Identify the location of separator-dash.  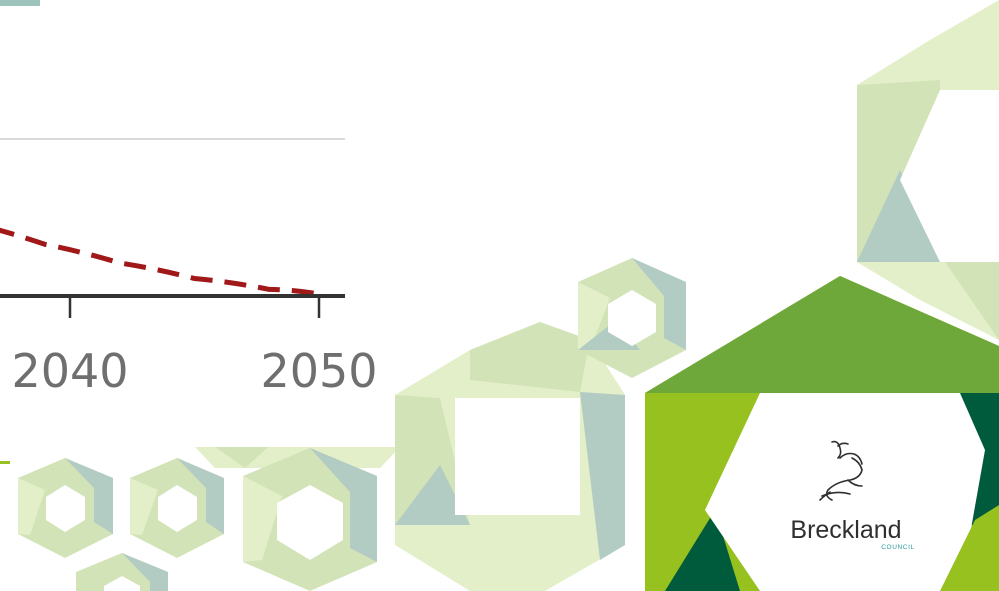
(5, 462).